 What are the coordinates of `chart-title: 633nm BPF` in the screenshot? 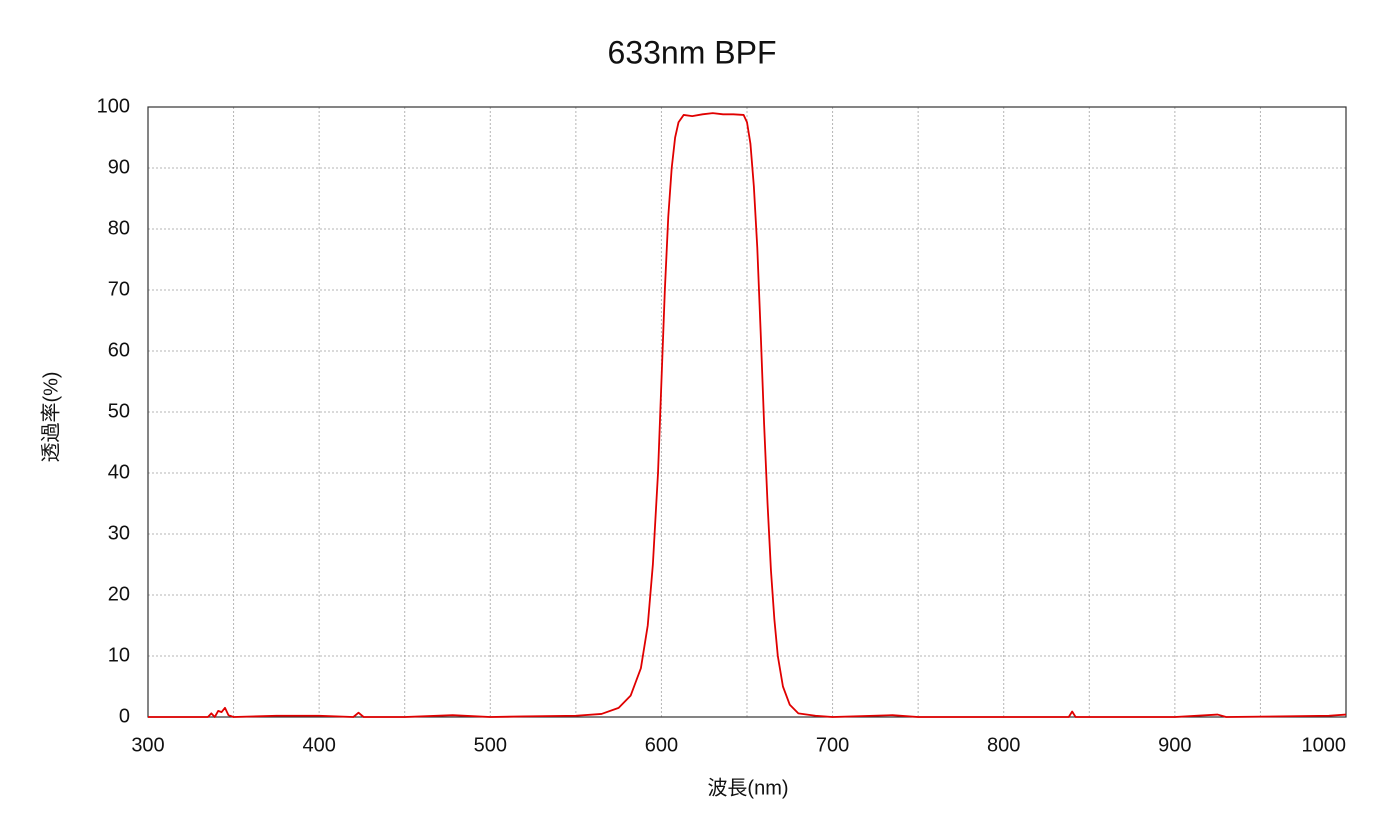 It's located at (692, 52).